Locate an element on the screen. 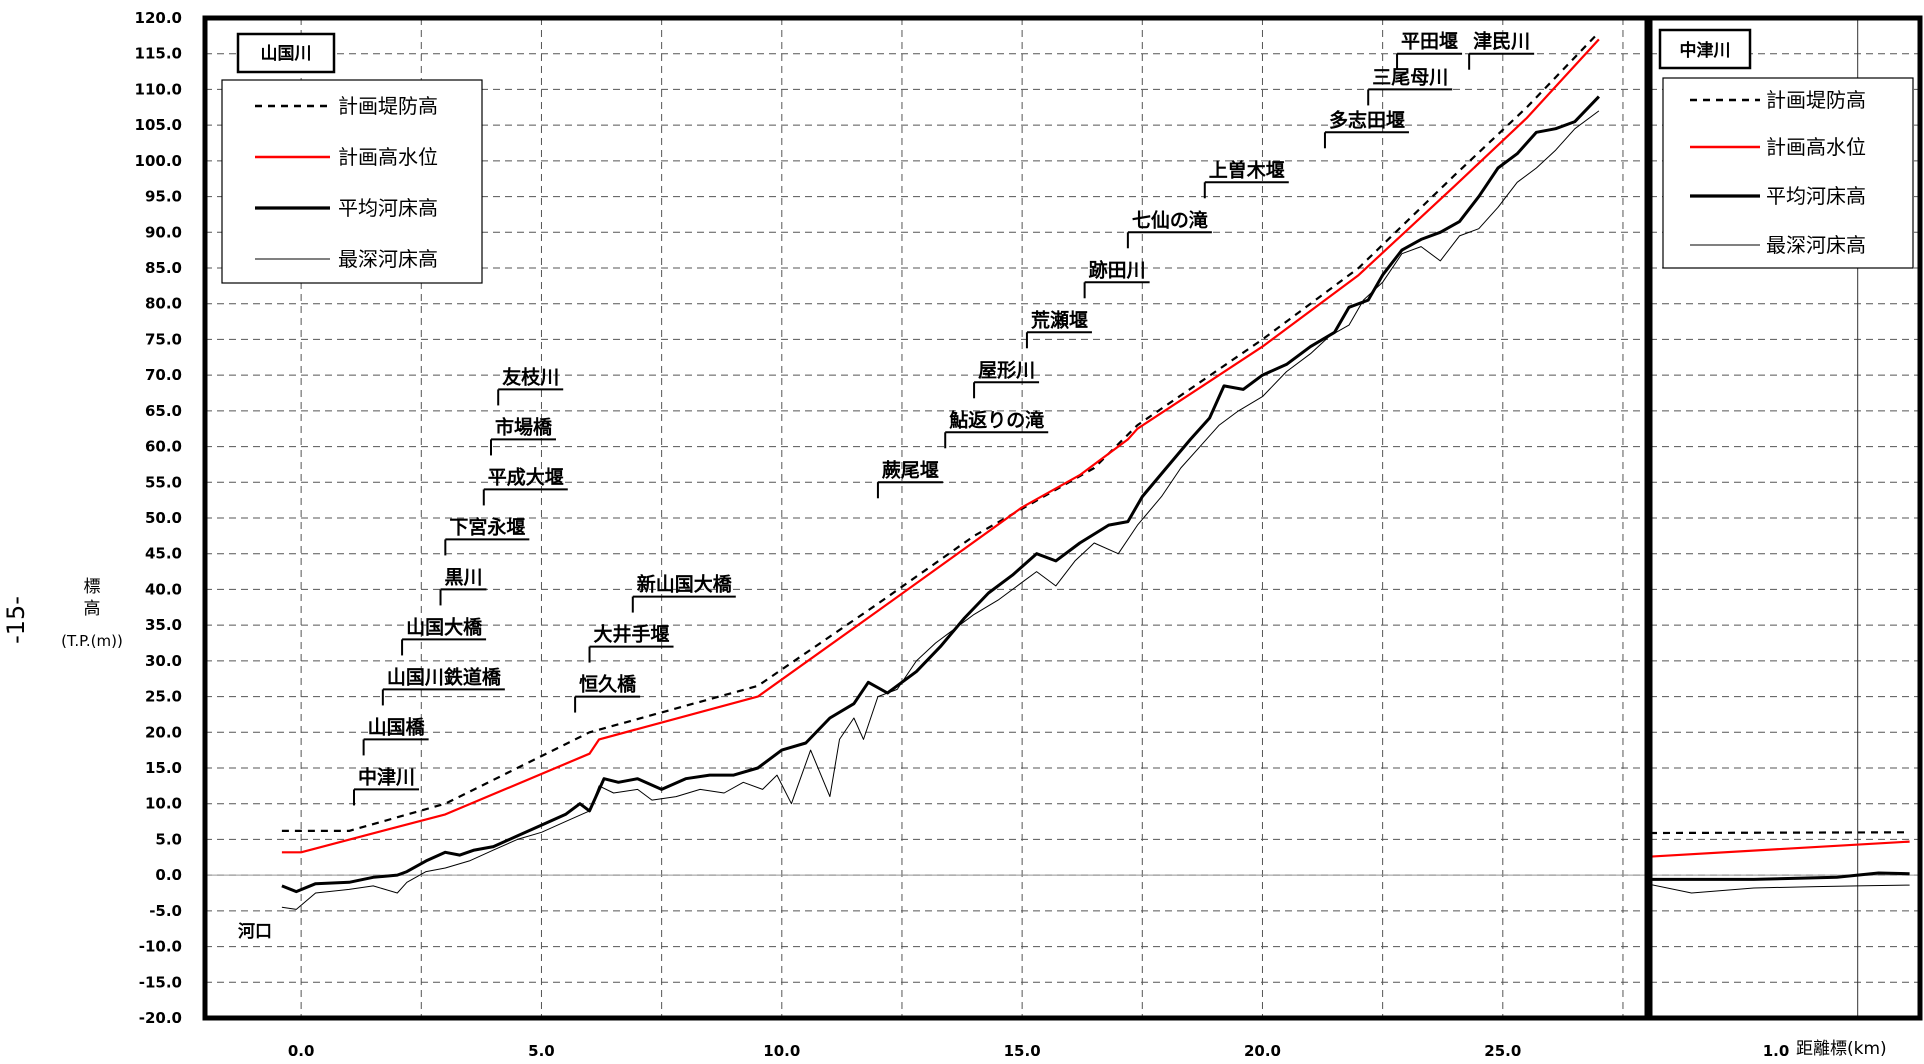  annotation: 屋形川 is located at coordinates (1006, 379).